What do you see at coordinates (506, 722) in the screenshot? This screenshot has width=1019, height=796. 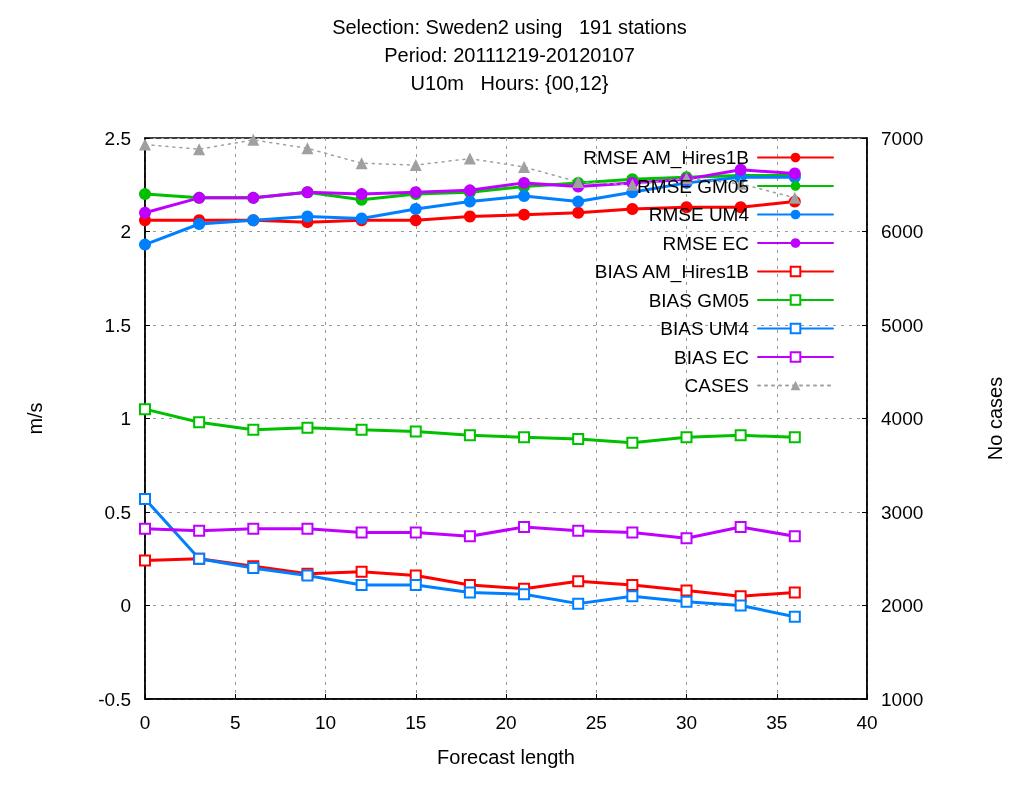 I see `x-tick-label: 20` at bounding box center [506, 722].